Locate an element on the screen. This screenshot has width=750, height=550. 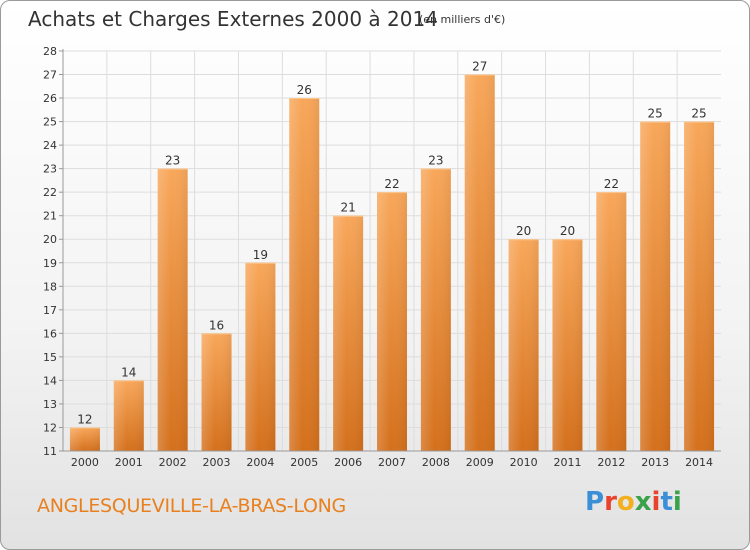
y-tick-label: 25 is located at coordinates (50, 122).